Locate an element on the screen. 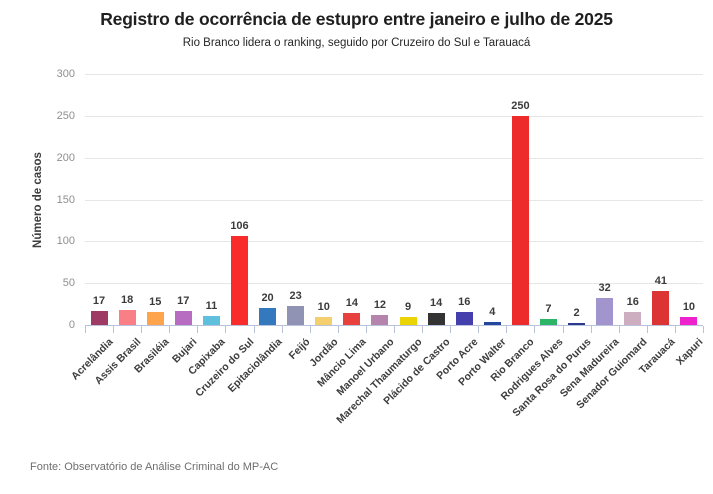 The height and width of the screenshot is (494, 713). x-axis-label: Porto Acre is located at coordinates (457, 359).